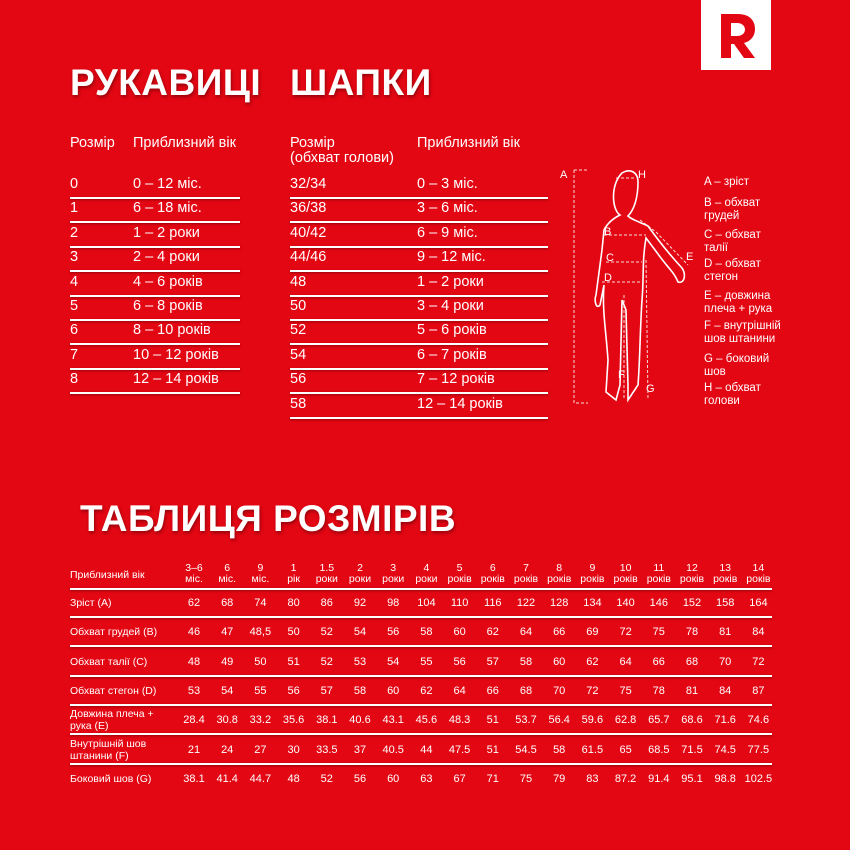 The image size is (850, 850). Describe the element at coordinates (107, 575) in the screenshot. I see `corner-label: Приблизний вік` at that location.